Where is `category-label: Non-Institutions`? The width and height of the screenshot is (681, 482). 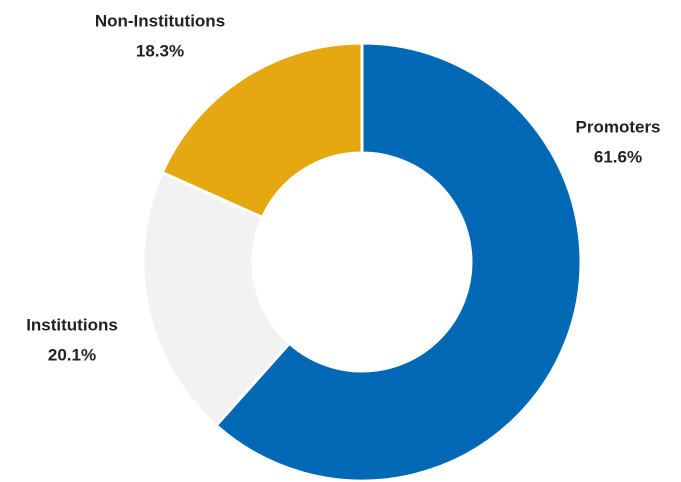
category-label: Non-Institutions is located at coordinates (160, 20).